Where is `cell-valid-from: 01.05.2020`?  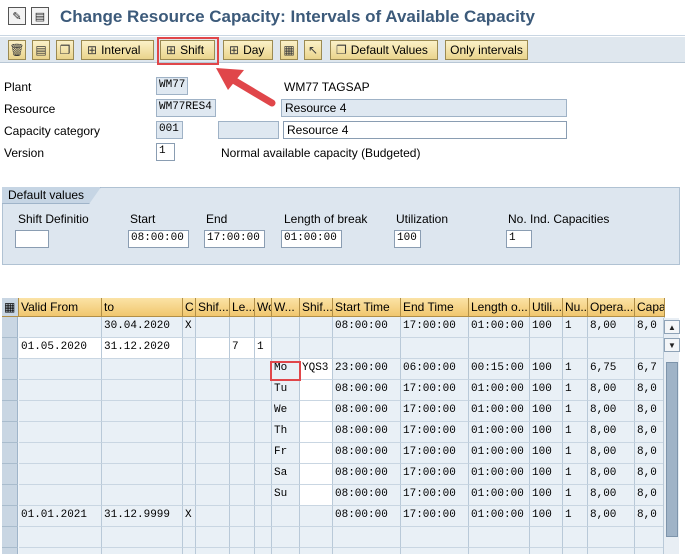 cell-valid-from: 01.05.2020 is located at coordinates (60, 348).